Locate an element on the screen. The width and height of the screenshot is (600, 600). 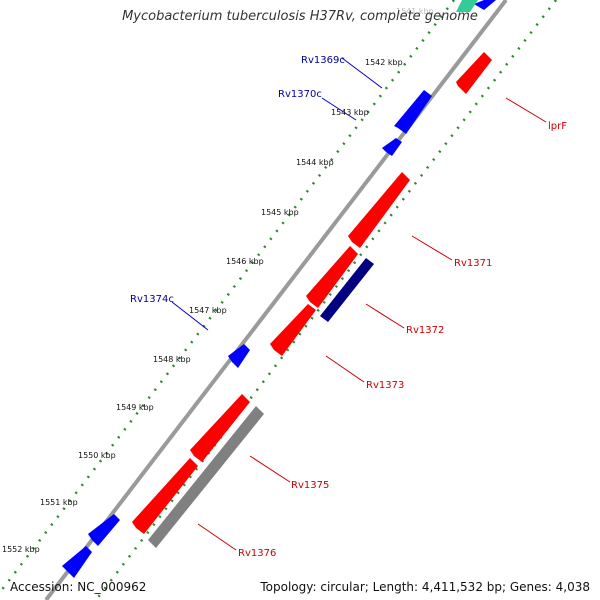
gene-reverse-lower is located at coordinates (104, 530).